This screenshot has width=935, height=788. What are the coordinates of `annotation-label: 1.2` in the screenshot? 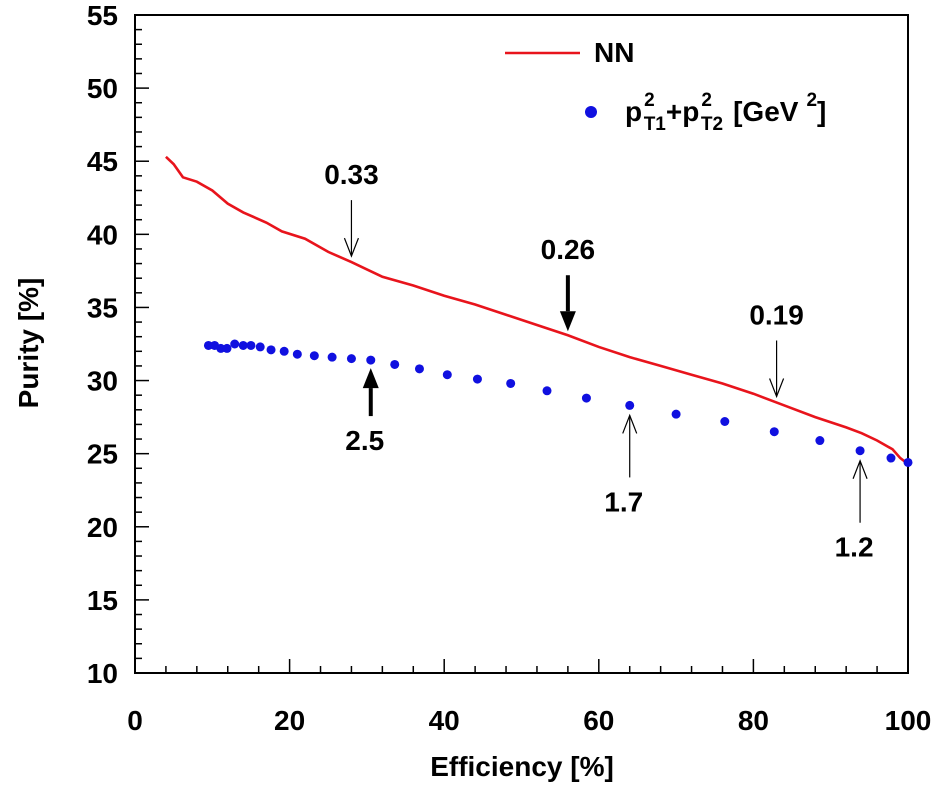 It's located at (854, 547).